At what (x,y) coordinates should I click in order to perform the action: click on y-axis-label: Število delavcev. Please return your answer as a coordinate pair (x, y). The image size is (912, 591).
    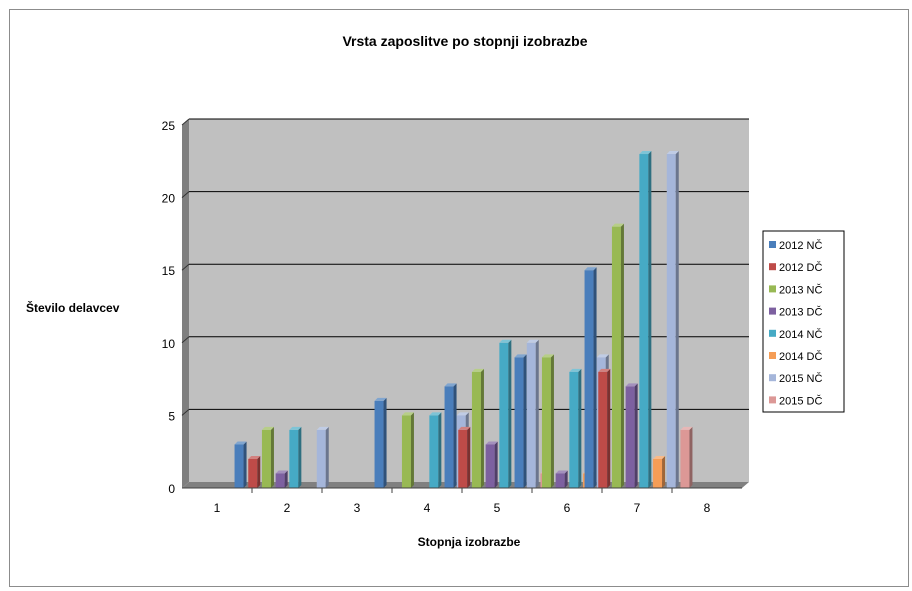
    Looking at the image, I should click on (73, 307).